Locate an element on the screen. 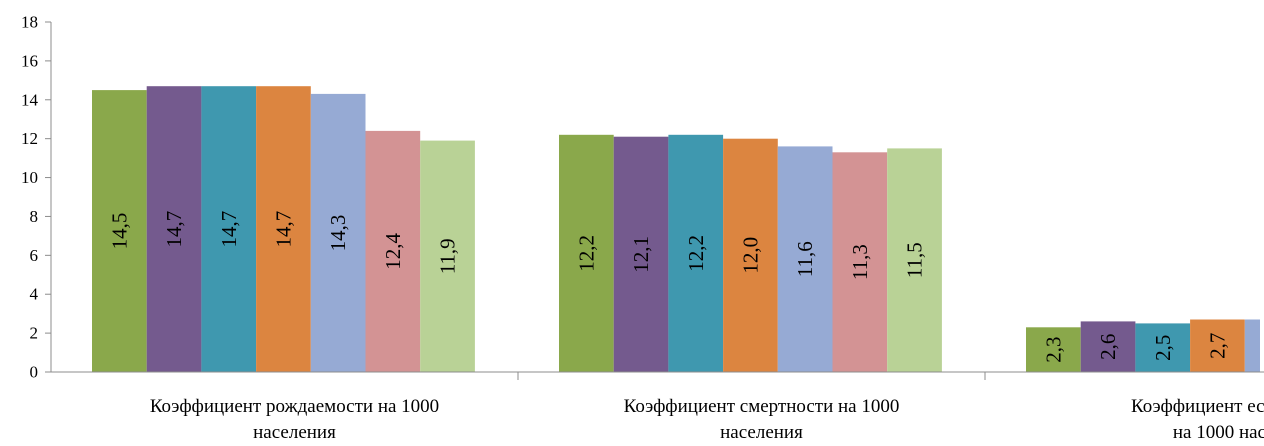 The width and height of the screenshot is (1264, 446). data-label: 12,4 is located at coordinates (393, 251).